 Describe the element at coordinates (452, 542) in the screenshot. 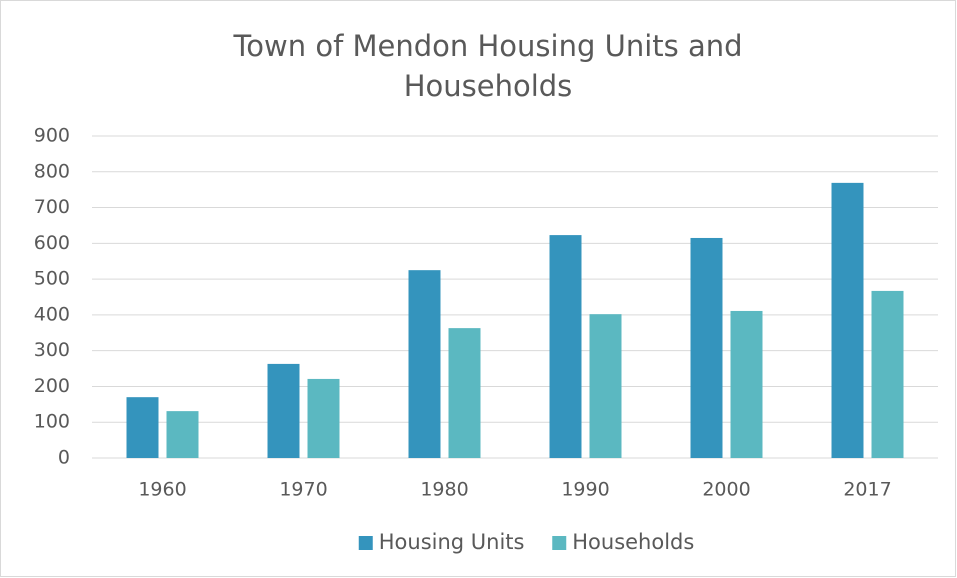

I see `legend-label: Housing Units` at that location.